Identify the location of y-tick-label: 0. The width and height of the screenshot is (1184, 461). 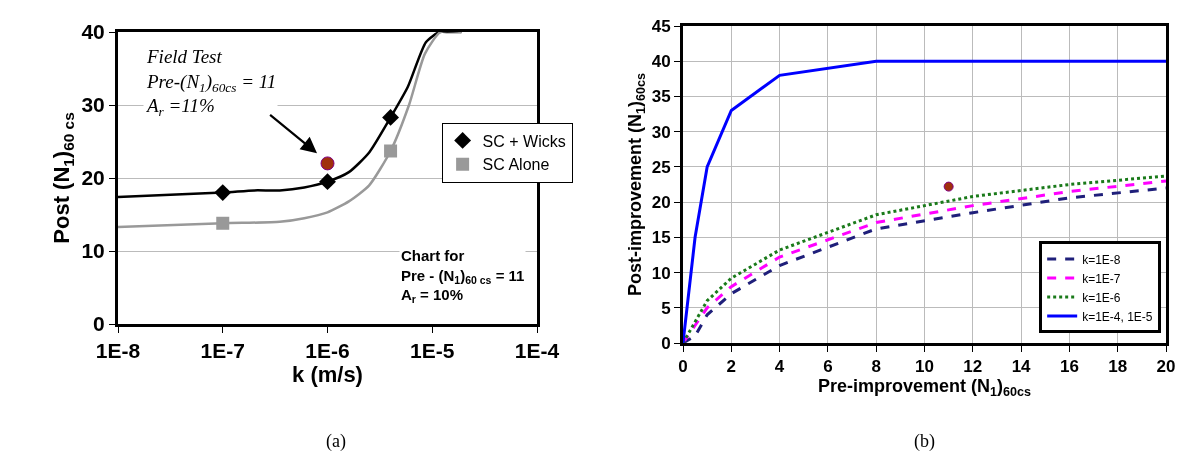
(99, 324).